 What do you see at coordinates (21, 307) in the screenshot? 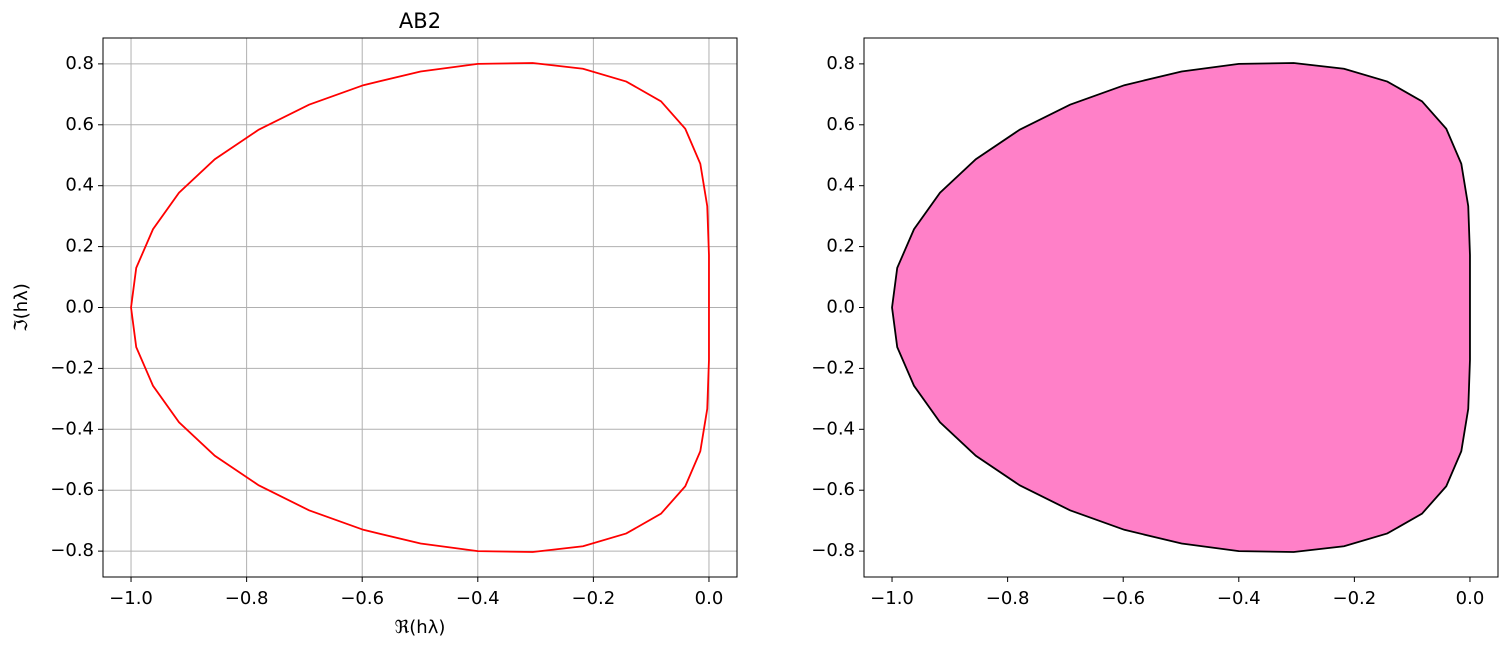
I see `y-axis-label: ℑ(hλ)` at bounding box center [21, 307].